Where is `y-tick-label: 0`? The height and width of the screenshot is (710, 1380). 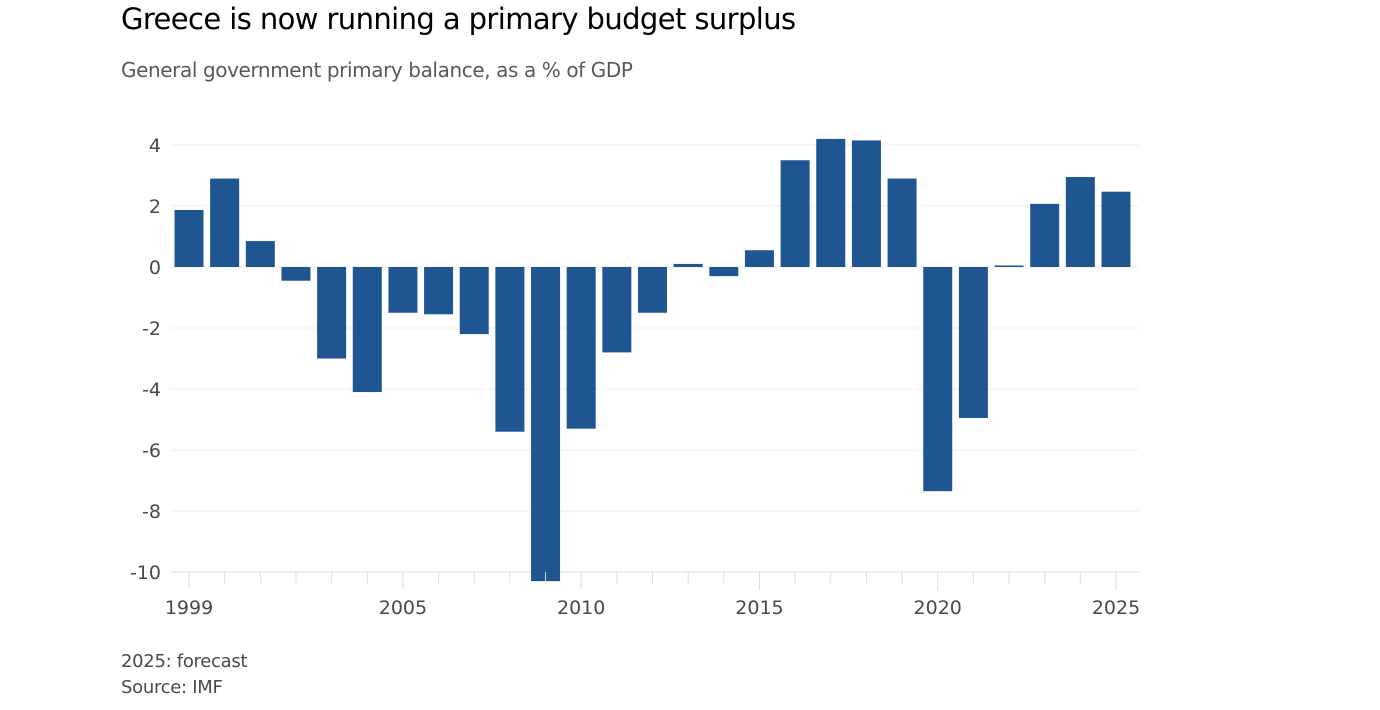 y-tick-label: 0 is located at coordinates (155, 268).